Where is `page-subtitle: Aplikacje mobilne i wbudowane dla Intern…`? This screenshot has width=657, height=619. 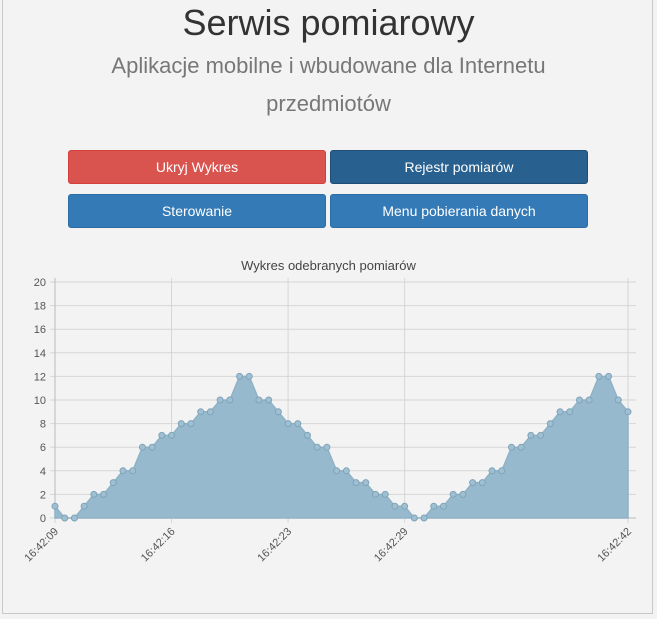 page-subtitle: Aplikacje mobilne i wbudowane dla Intern… is located at coordinates (328, 84).